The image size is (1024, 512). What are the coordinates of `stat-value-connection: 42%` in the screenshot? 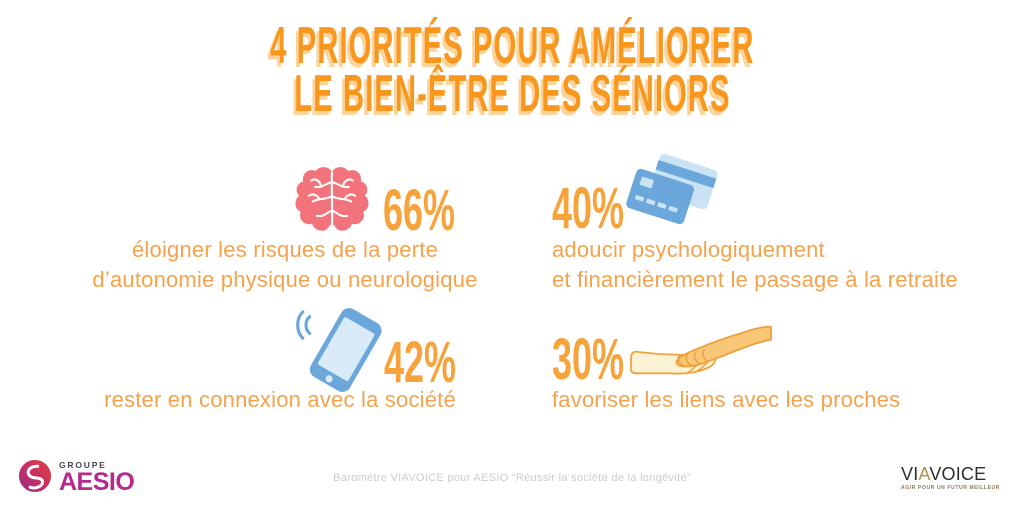 It's located at (420, 362).